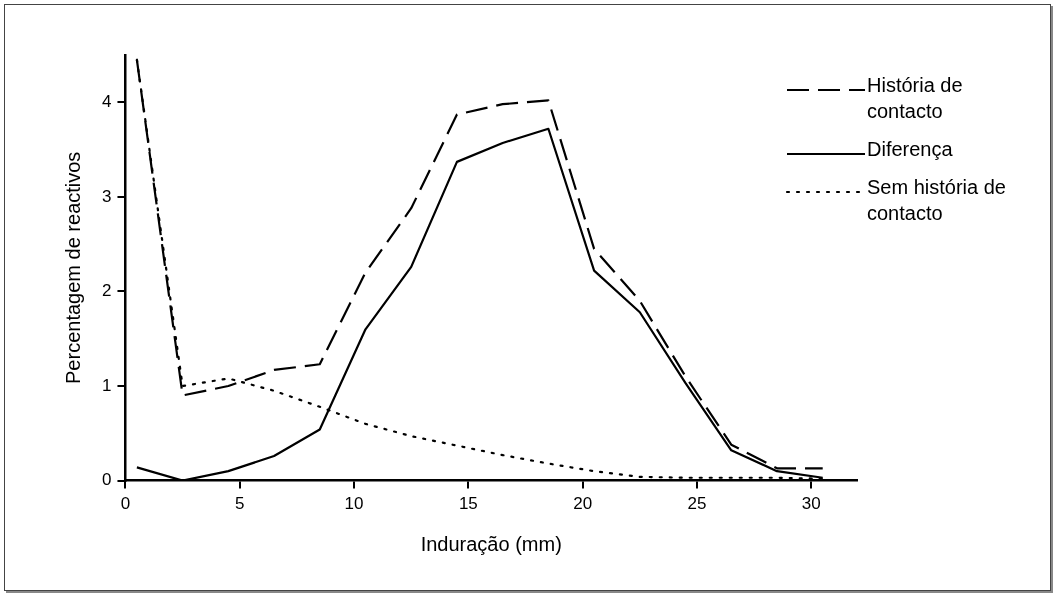  I want to click on x-tick-label: 20, so click(583, 504).